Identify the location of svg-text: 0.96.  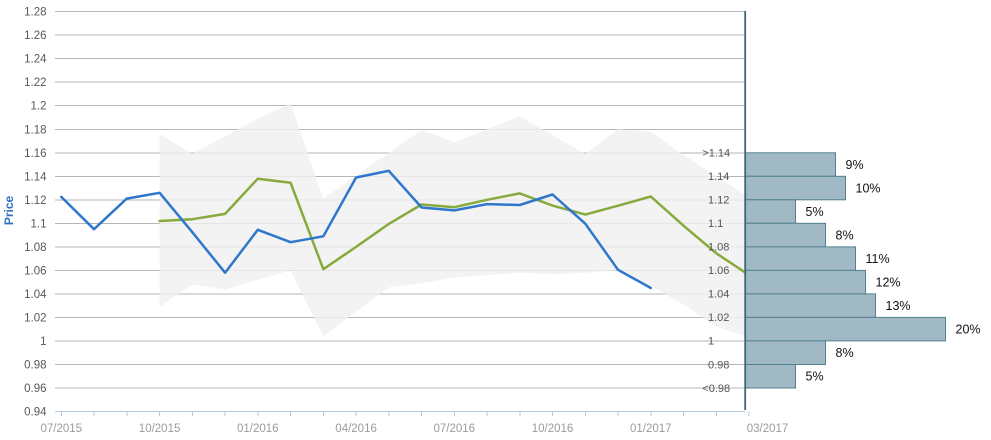
(35, 389).